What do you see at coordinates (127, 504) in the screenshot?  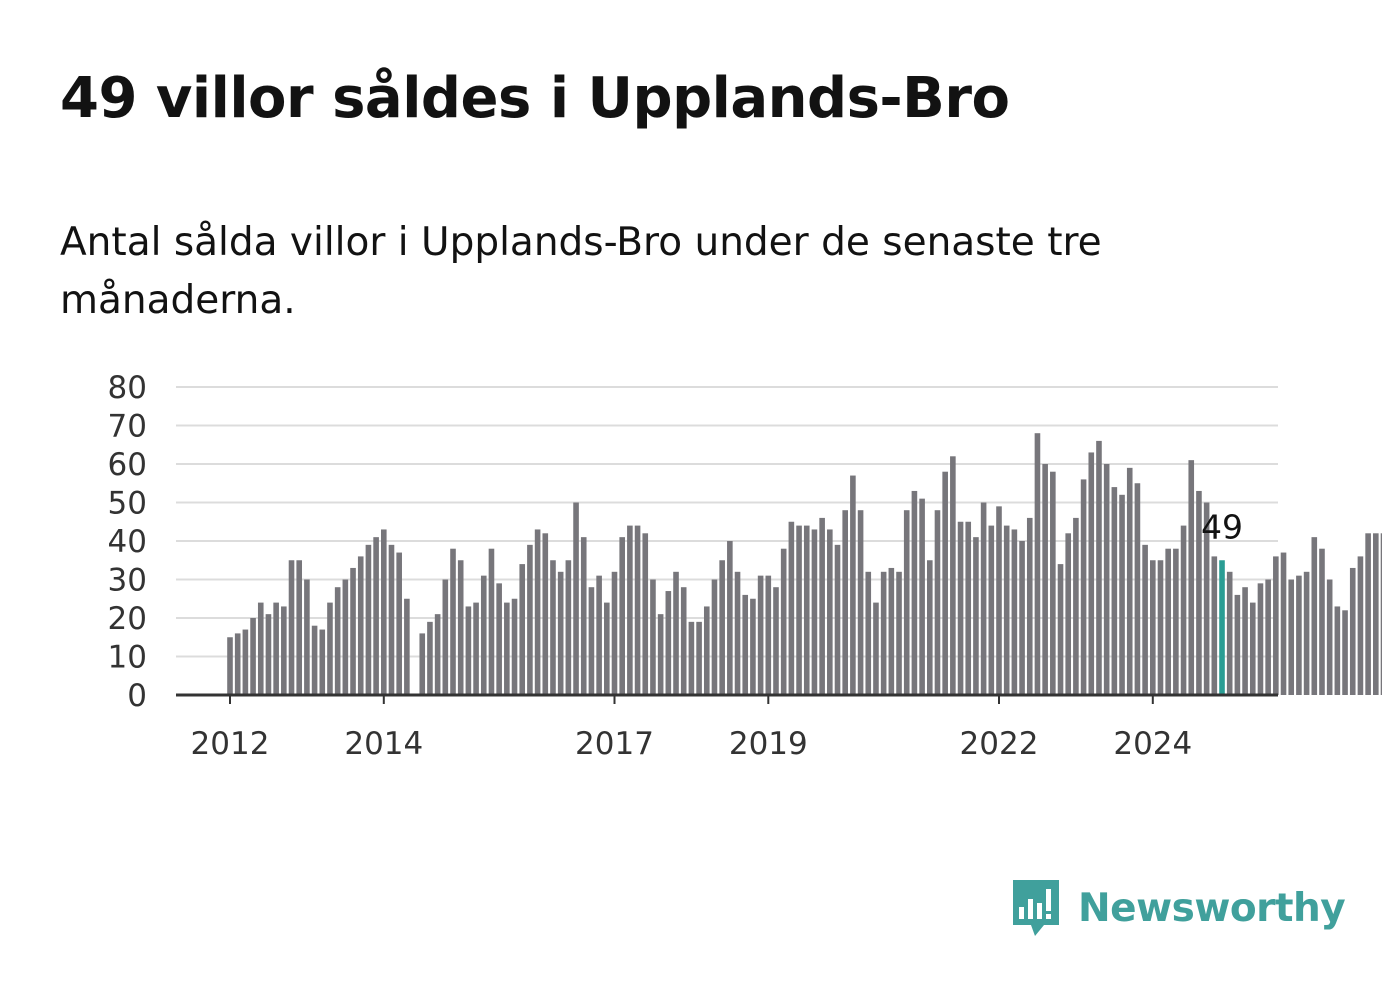 I see `y-tick-label: 50` at bounding box center [127, 504].